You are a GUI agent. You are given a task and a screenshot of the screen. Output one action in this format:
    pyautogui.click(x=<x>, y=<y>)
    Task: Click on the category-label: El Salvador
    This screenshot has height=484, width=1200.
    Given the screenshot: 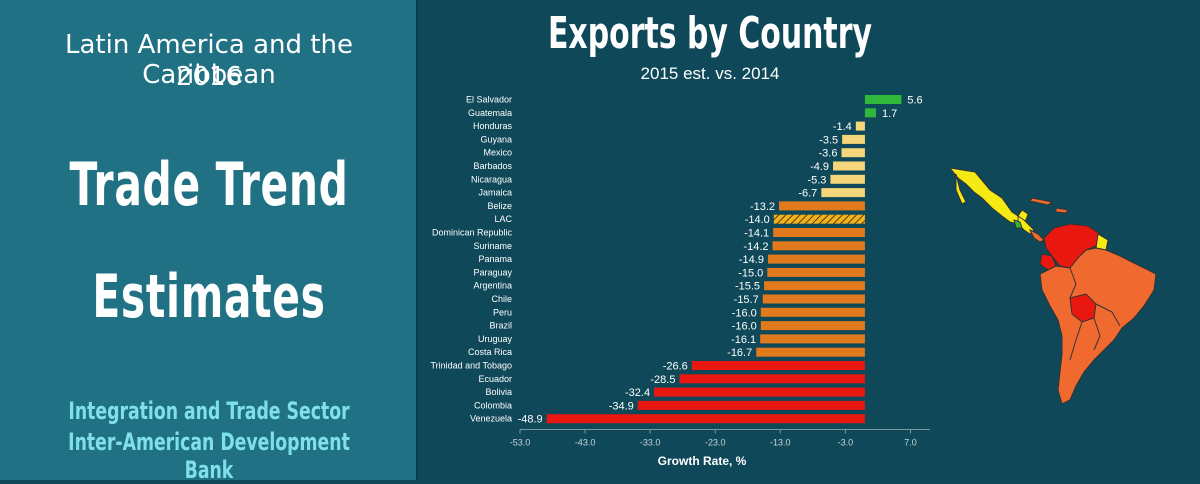 What is the action you would take?
    pyautogui.click(x=489, y=100)
    